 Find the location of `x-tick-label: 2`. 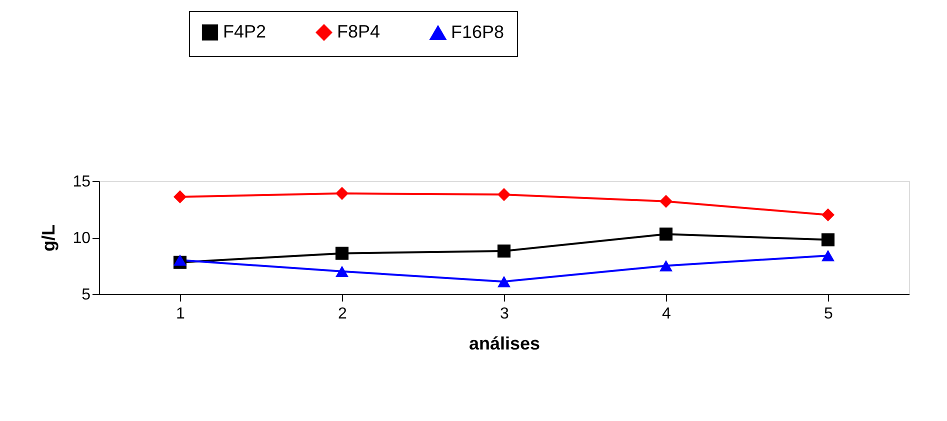

x-tick-label: 2 is located at coordinates (343, 314).